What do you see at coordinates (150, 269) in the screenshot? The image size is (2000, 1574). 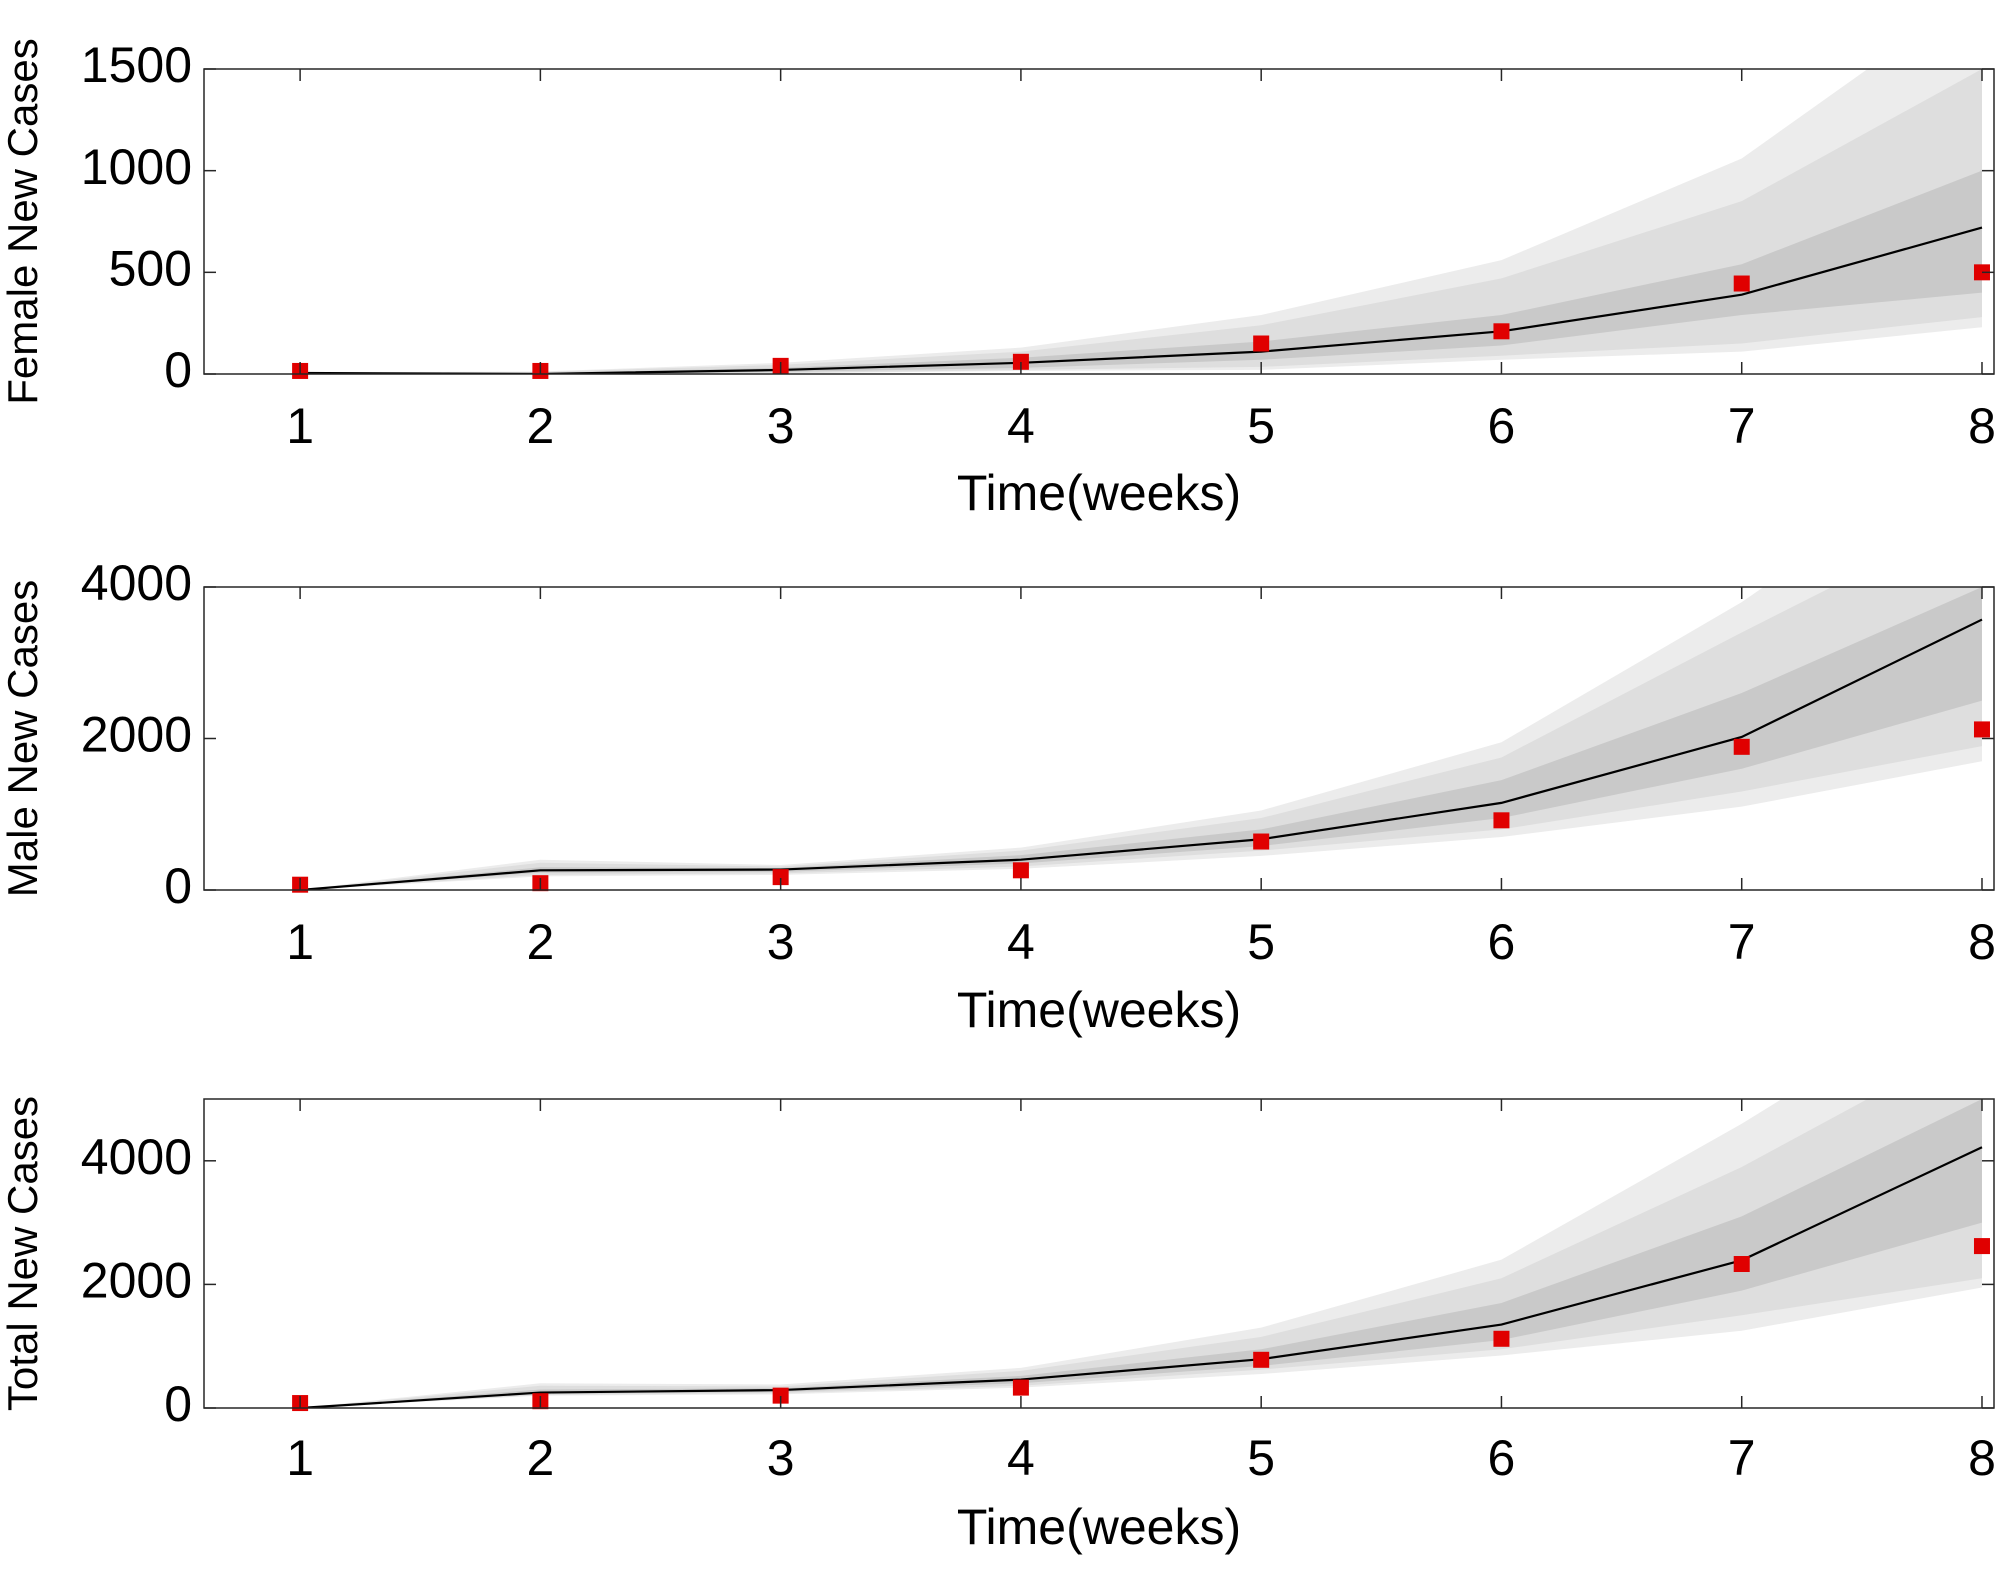 I see `y-tick-label: 500` at bounding box center [150, 269].